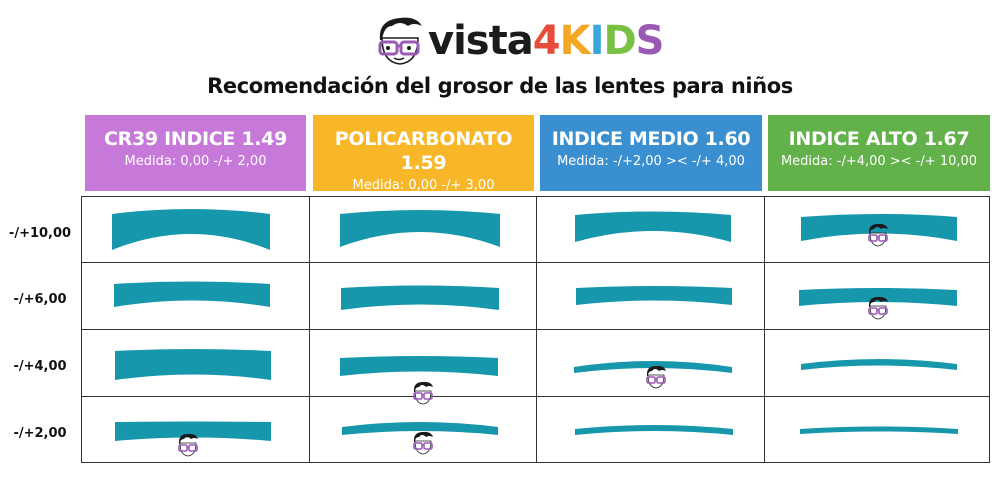 This screenshot has height=500, width=1000. What do you see at coordinates (195, 153) in the screenshot?
I see `column-header: CR39 INDICE 1.49 Medida: 0,00 -/+ 2,00` at bounding box center [195, 153].